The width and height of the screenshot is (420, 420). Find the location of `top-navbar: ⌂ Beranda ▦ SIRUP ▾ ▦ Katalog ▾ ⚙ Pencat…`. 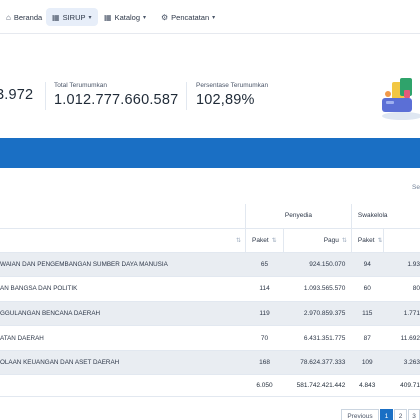

top-navbar: ⌂ Beranda ▦ SIRUP ▾ ▦ Katalog ▾ ⚙ Pencat… is located at coordinates (210, 17).